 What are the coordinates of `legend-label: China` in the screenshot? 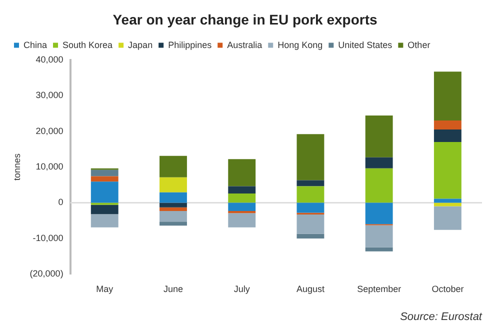 It's located at (36, 45).